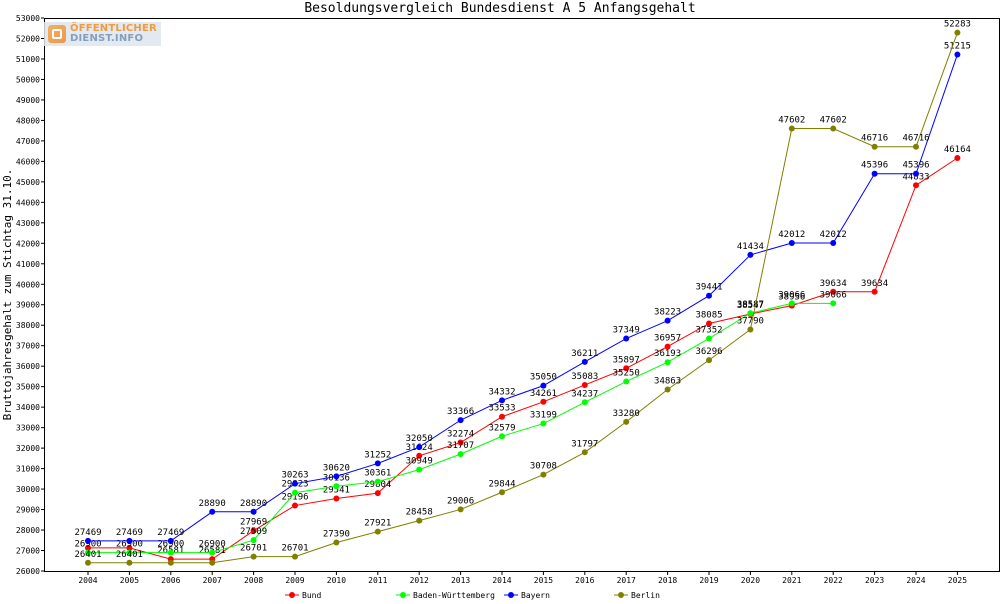  Describe the element at coordinates (750, 580) in the screenshot. I see `x-tick-label: 2020` at that location.